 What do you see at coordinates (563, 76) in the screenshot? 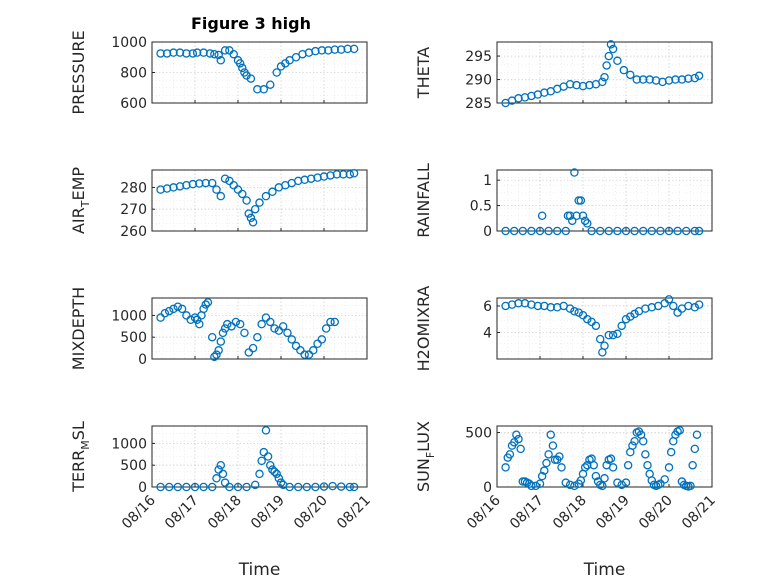
I see `panel-theta: 285 290 295 THETA` at bounding box center [563, 76].